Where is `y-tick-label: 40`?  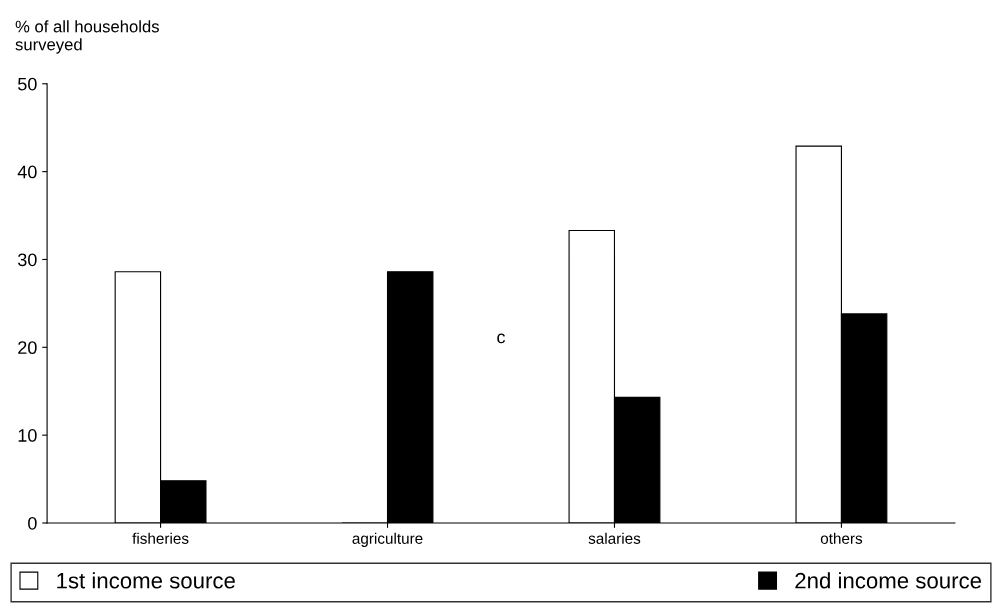
y-tick-label: 40 is located at coordinates (27, 172).